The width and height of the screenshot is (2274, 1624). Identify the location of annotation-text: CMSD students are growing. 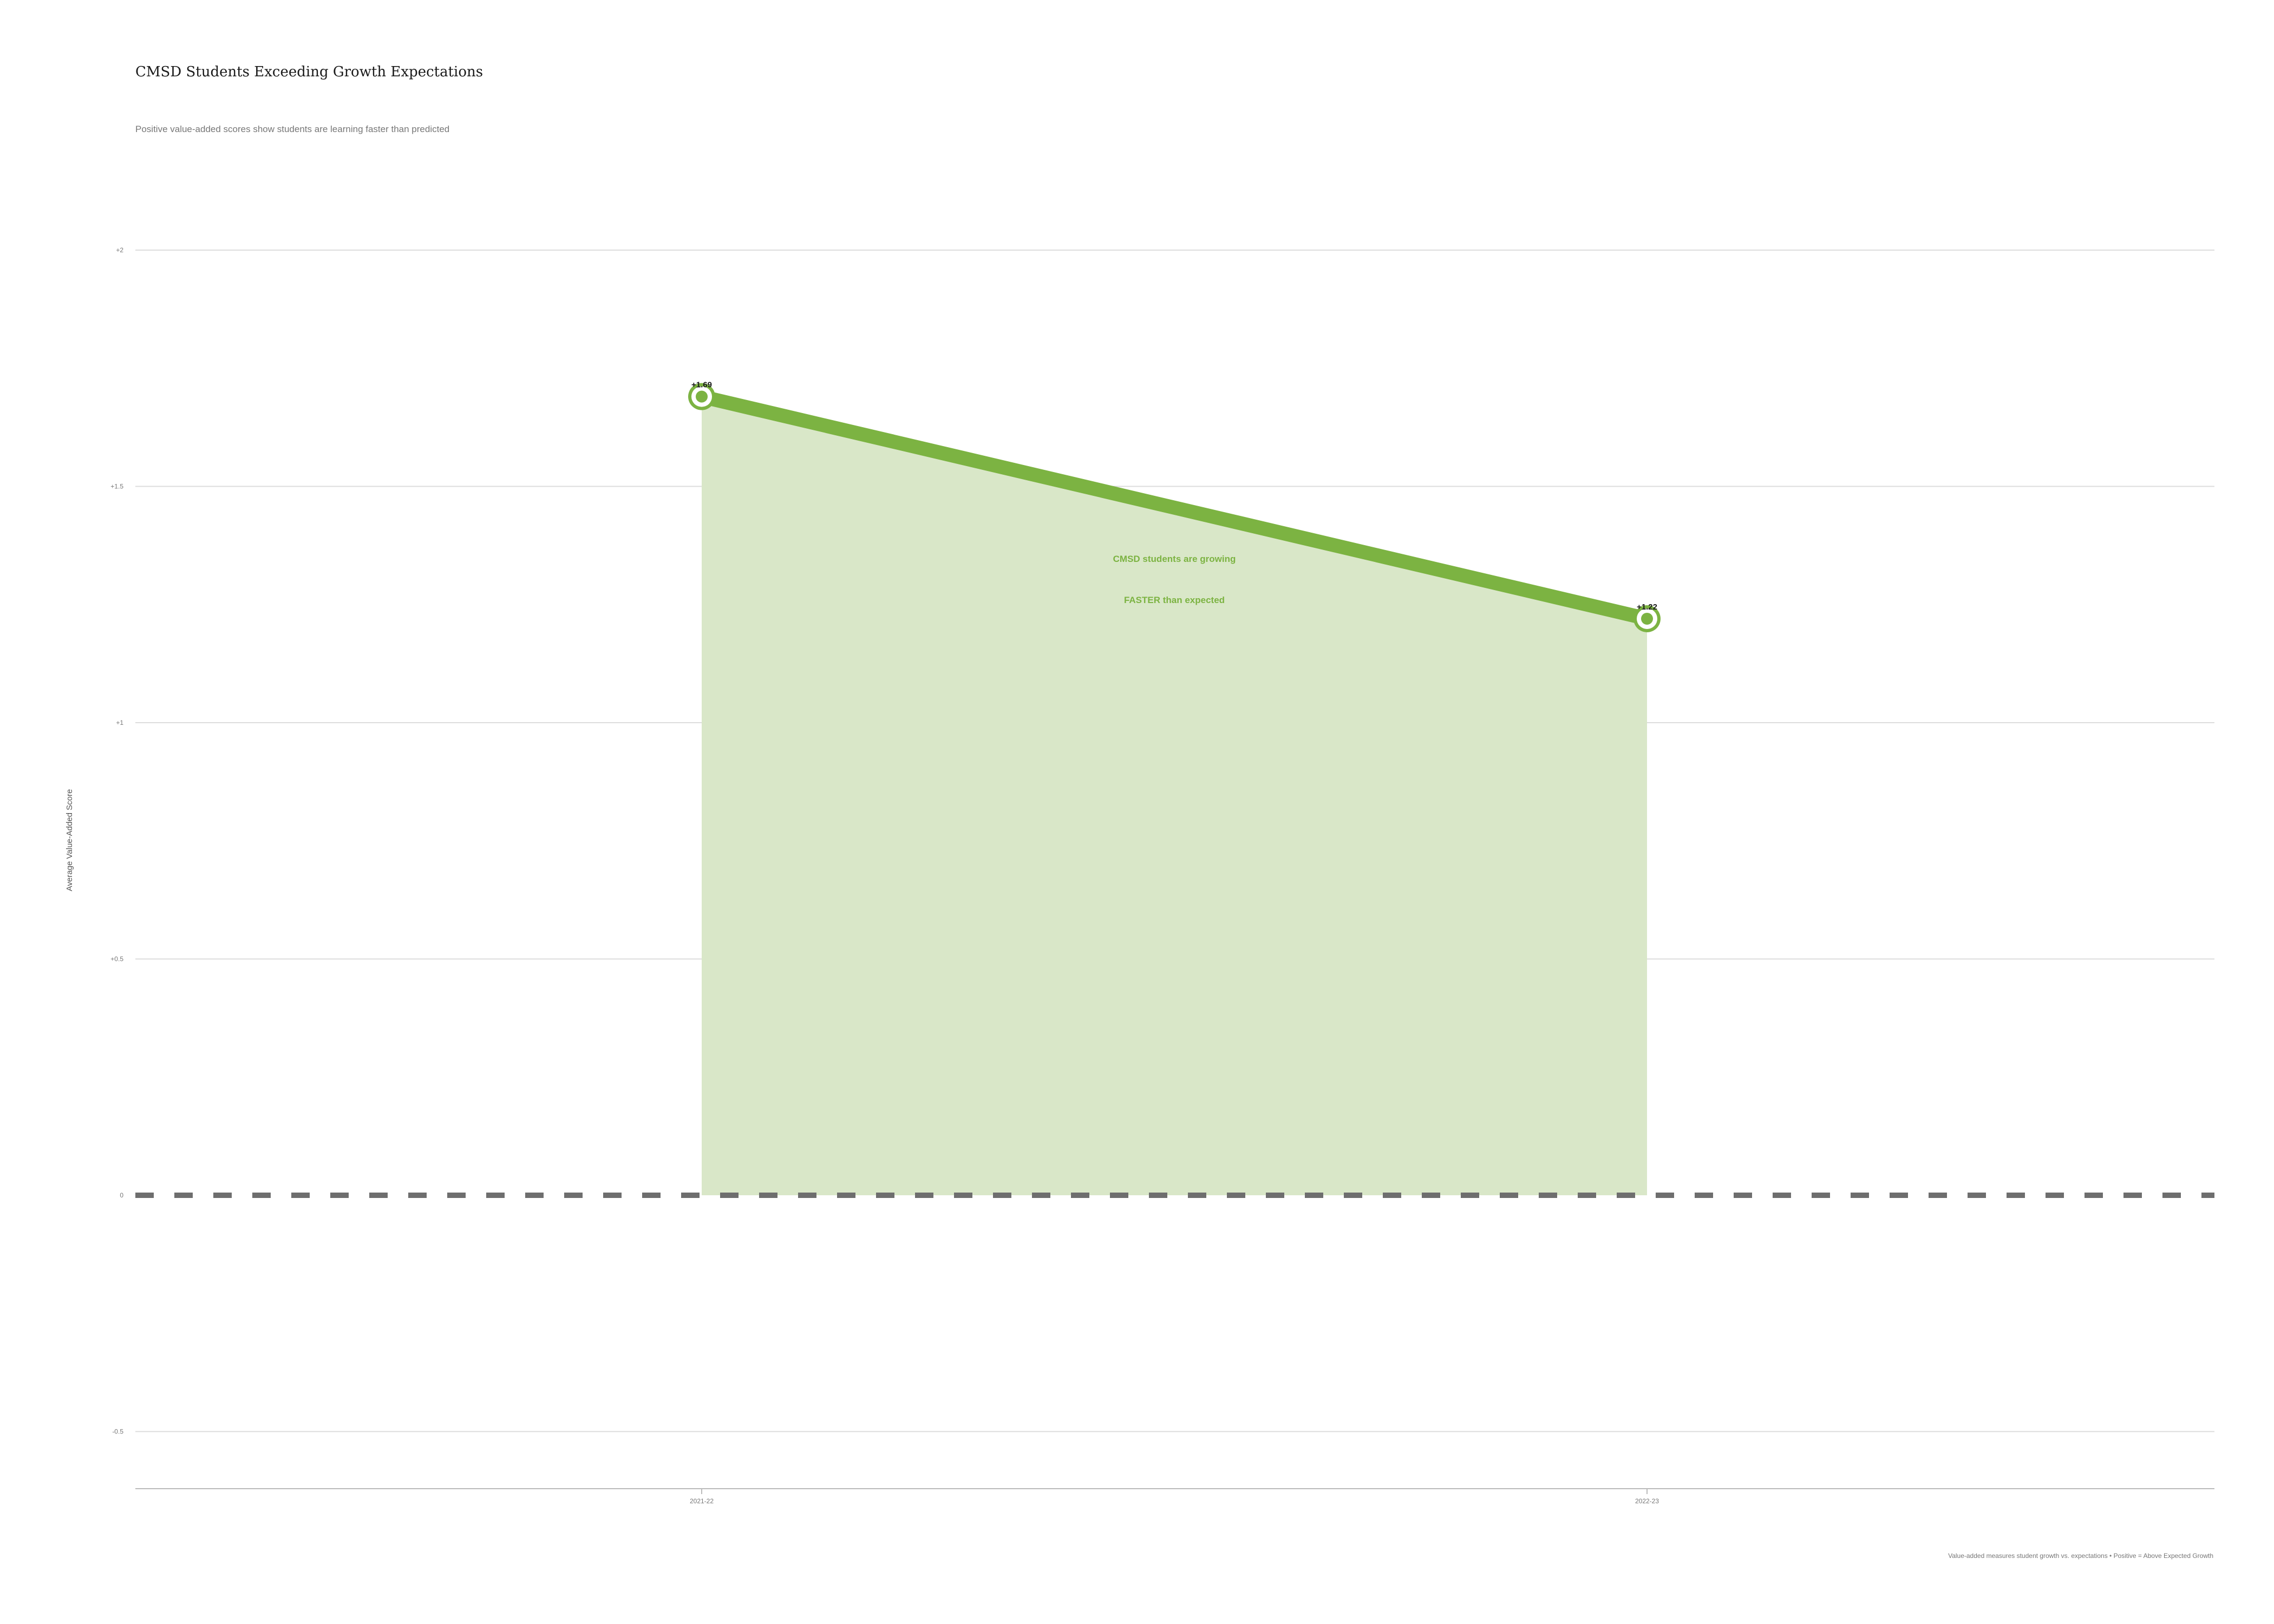
(1175, 559).